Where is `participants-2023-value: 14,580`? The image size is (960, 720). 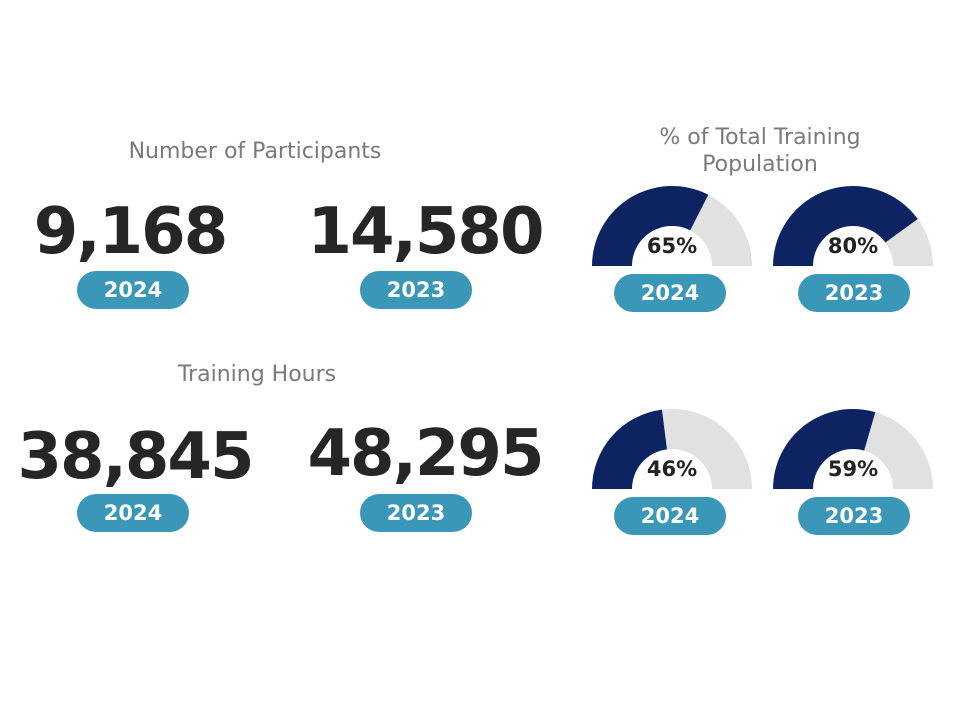
participants-2023-value: 14,580 is located at coordinates (426, 232).